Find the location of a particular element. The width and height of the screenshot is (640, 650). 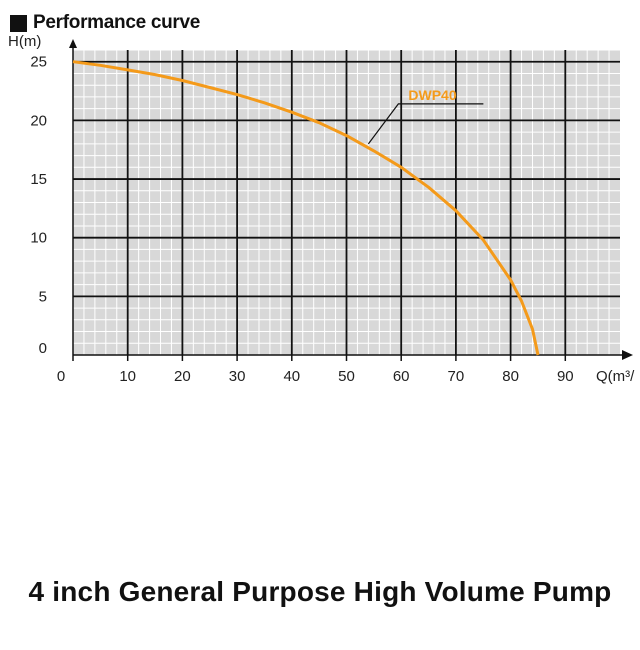

x-tick-label: 60 is located at coordinates (401, 376).